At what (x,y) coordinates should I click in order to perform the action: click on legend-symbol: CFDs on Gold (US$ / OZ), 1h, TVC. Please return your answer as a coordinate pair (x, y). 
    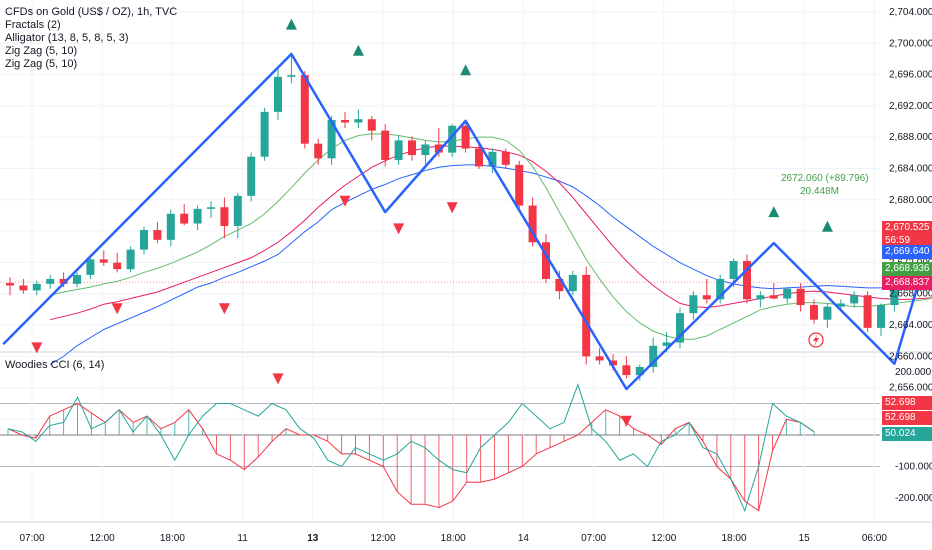
    Looking at the image, I should click on (91, 12).